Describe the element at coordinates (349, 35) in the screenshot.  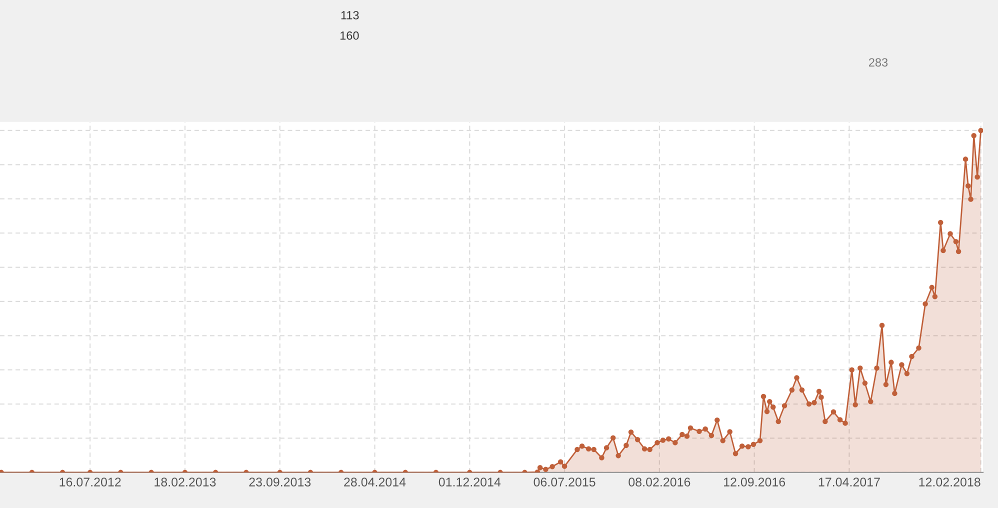
I see `text: 160` at that location.